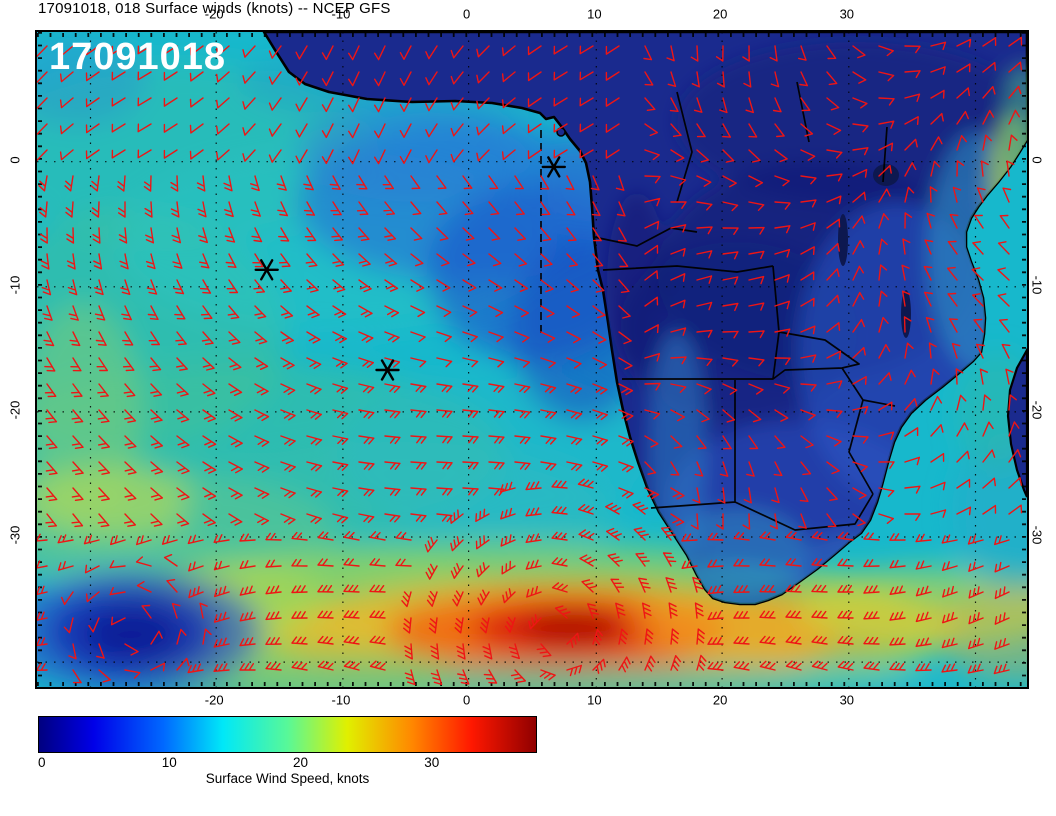 Image resolution: width=1056 pixels, height=816 pixels. What do you see at coordinates (42, 762) in the screenshot?
I see `colorbar-tick-label: 0` at bounding box center [42, 762].